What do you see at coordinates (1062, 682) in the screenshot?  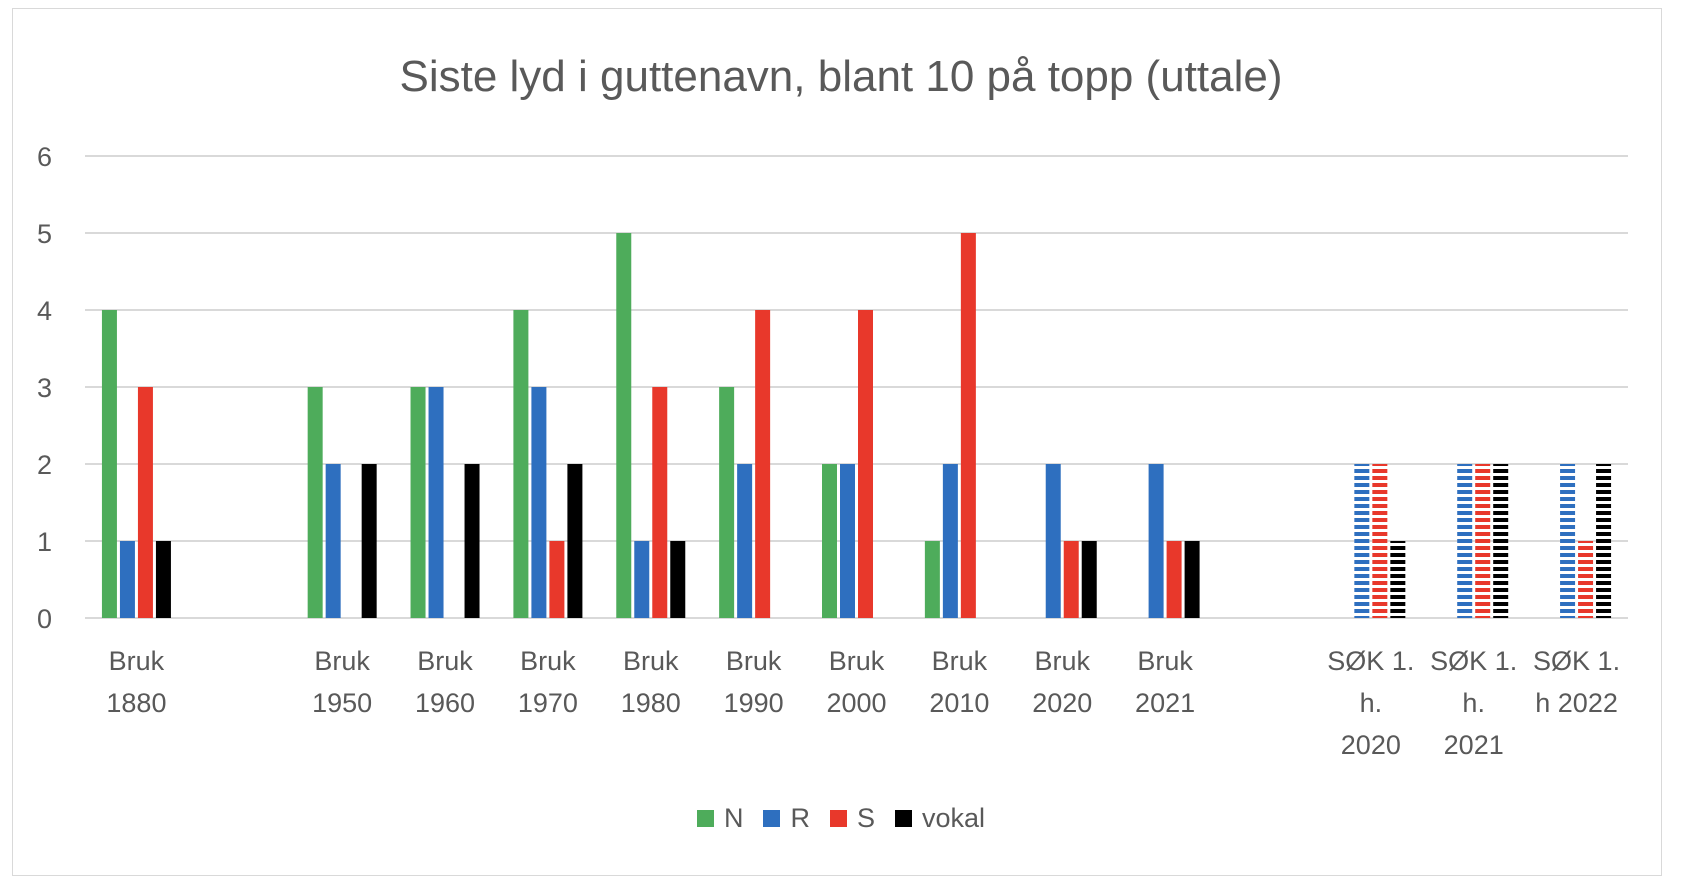 I see `x-category-label: Bruk 2020` at bounding box center [1062, 682].